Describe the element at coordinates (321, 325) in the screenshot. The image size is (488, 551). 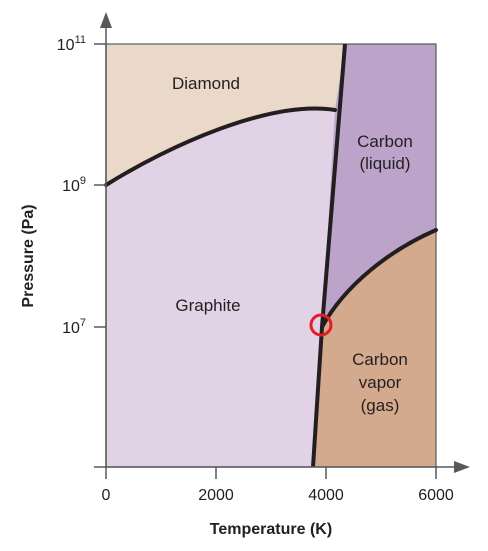
I see `triple-point-marker` at that location.